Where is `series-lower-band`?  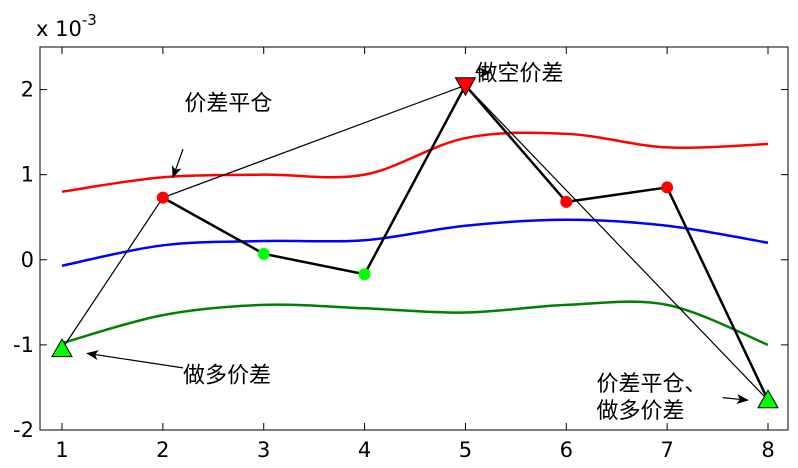 series-lower-band is located at coordinates (415, 323).